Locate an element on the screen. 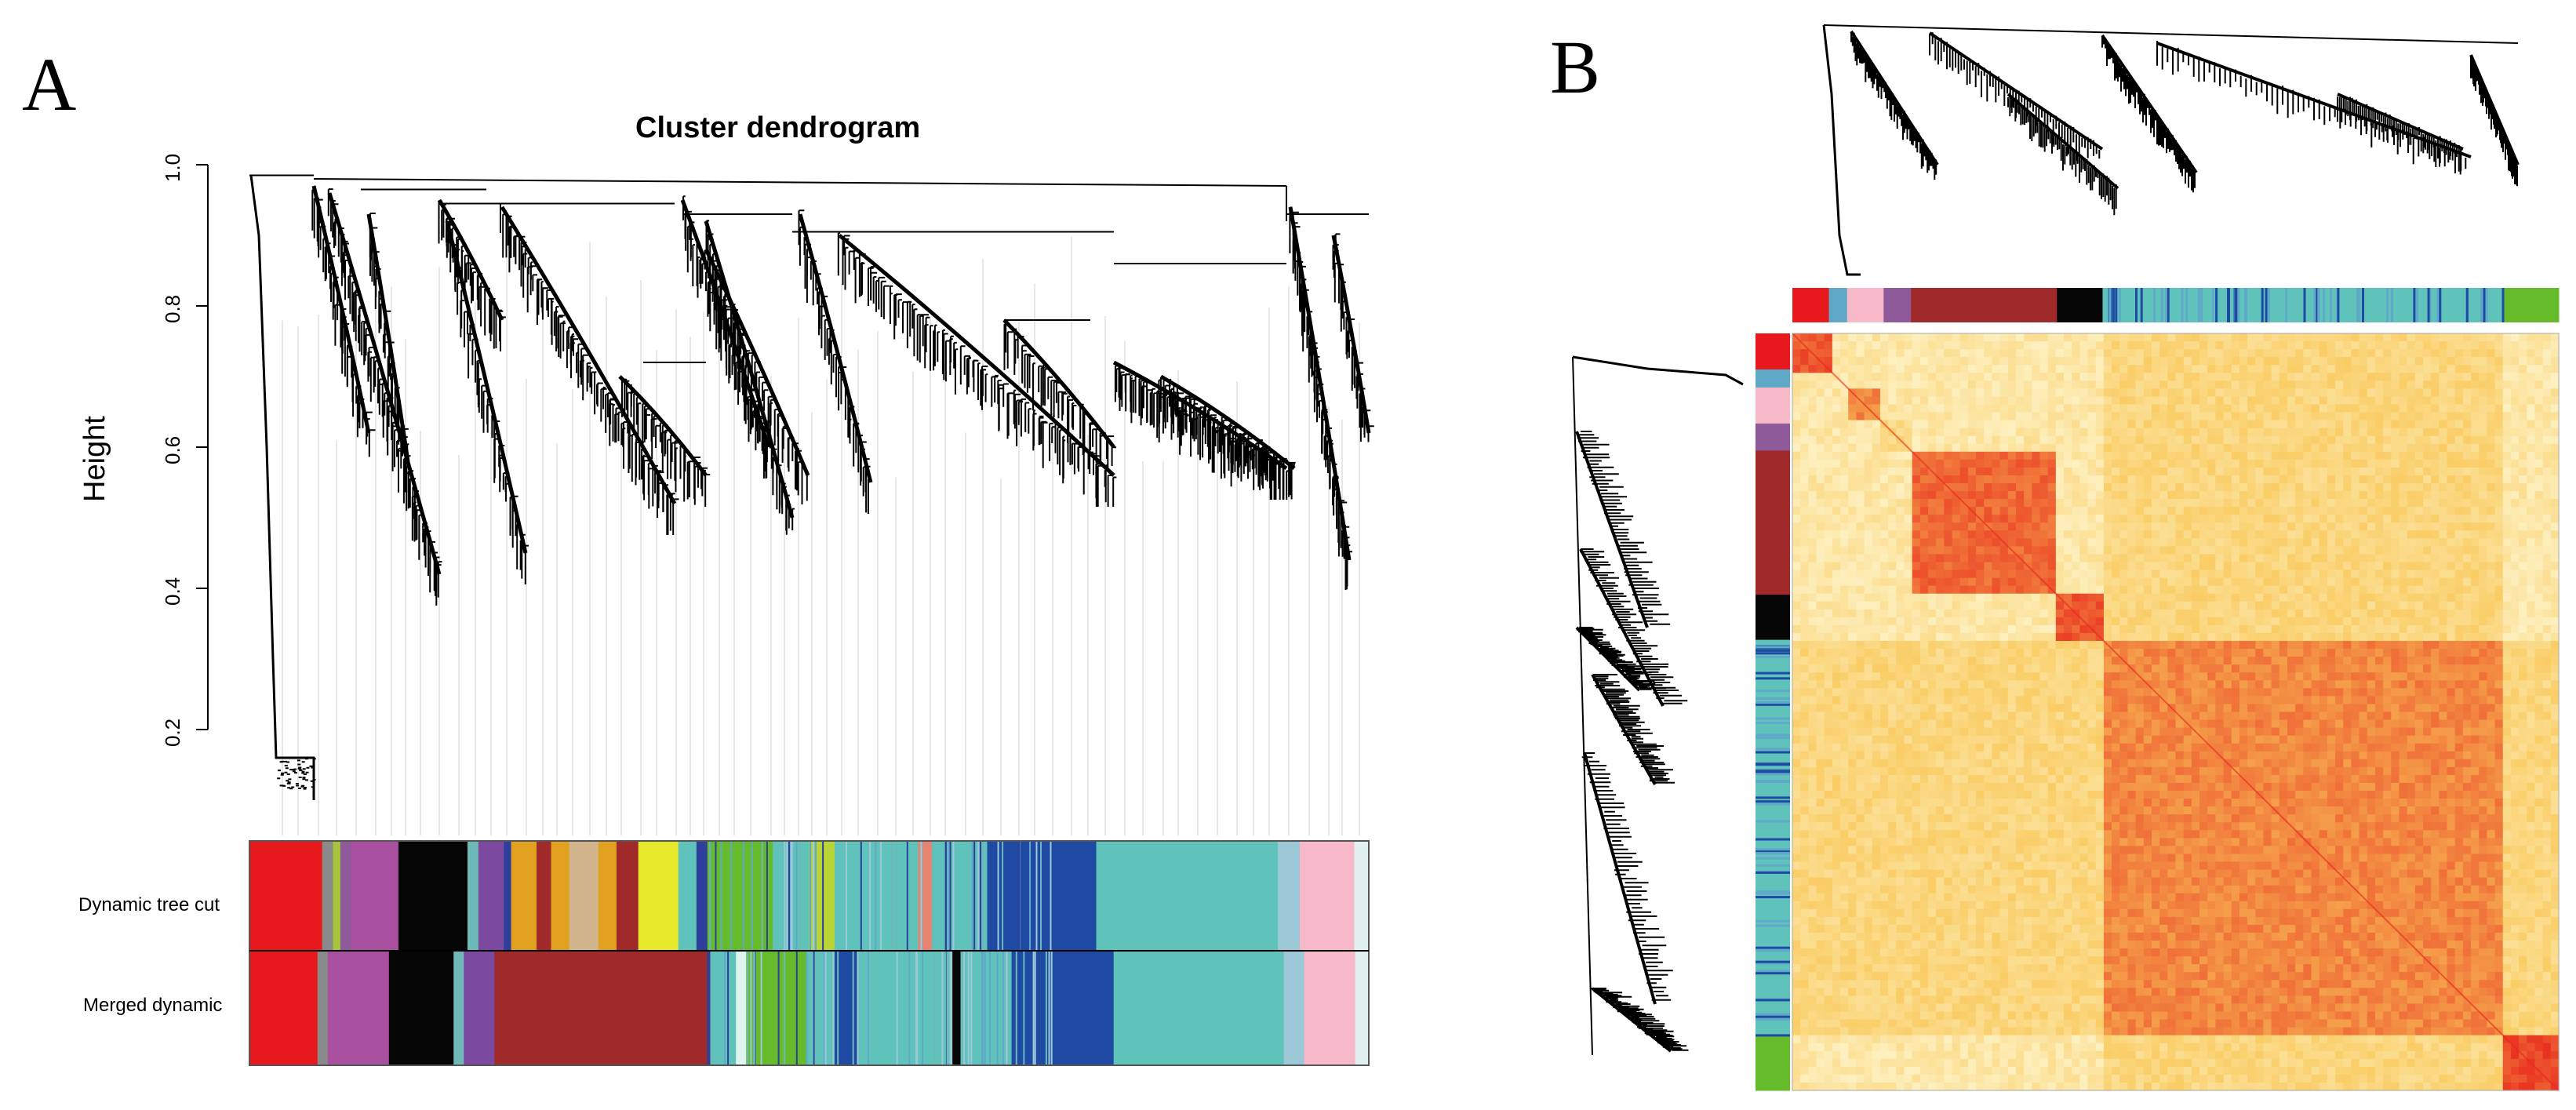  branch-spine is located at coordinates (1058, 384).